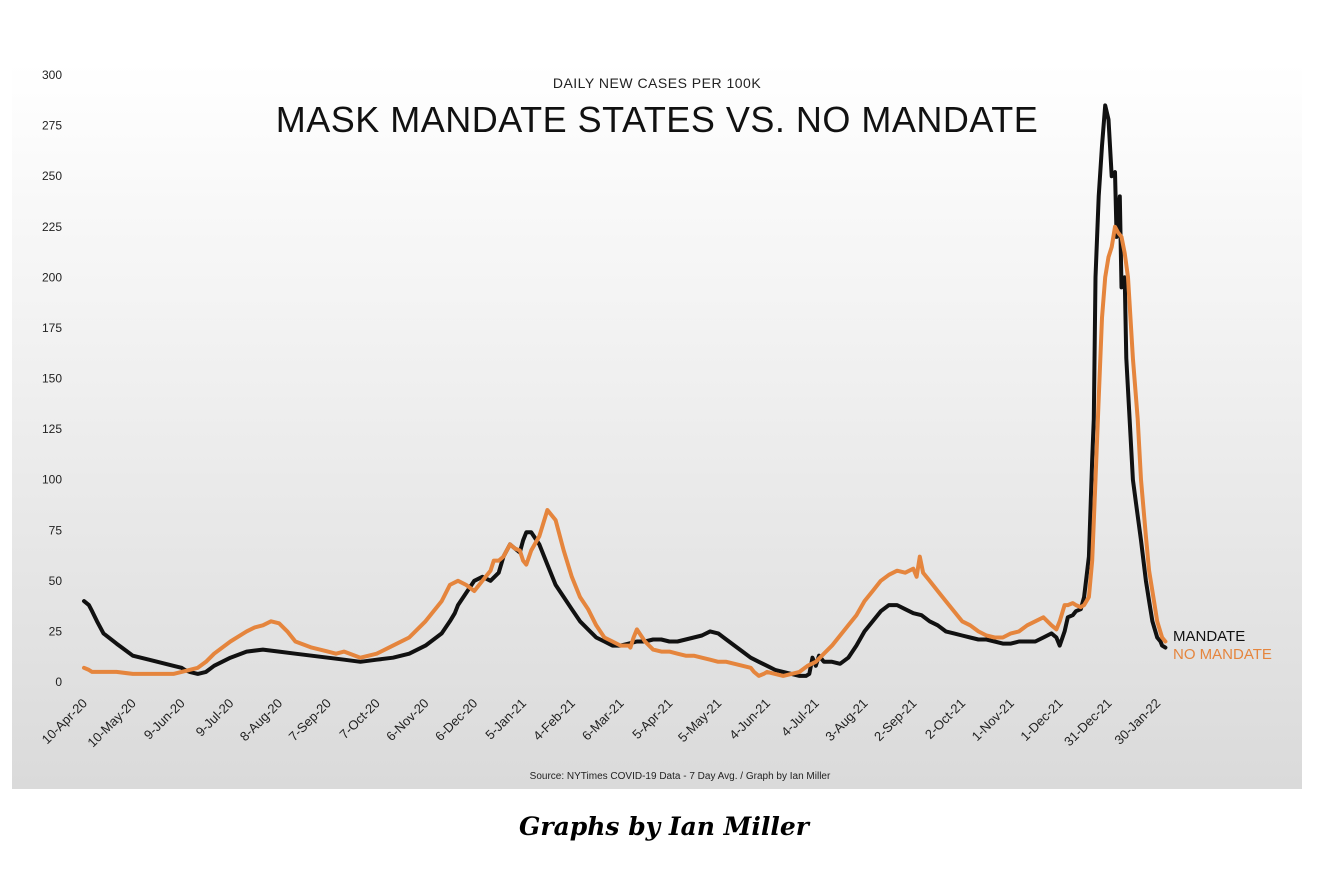 The image size is (1328, 894). I want to click on y-tick-label: 100, so click(52, 480).